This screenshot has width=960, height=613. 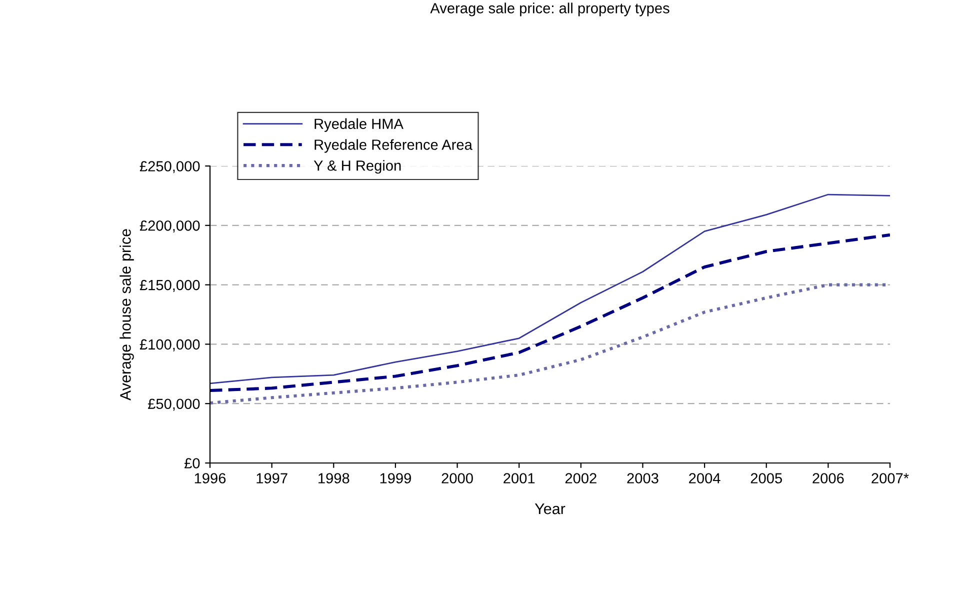 I want to click on x-tick-label: 1998, so click(x=334, y=478).